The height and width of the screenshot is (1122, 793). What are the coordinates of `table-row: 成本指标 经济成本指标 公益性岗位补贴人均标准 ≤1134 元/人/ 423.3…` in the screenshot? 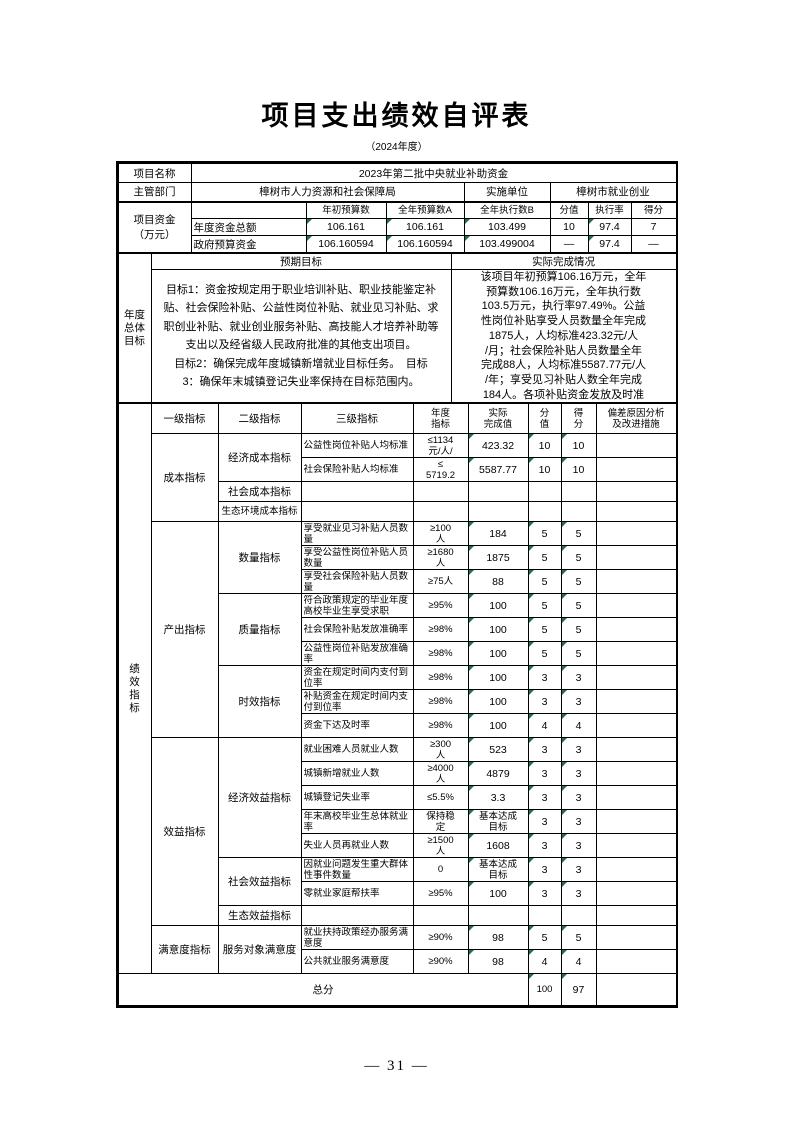 It's located at (397, 478).